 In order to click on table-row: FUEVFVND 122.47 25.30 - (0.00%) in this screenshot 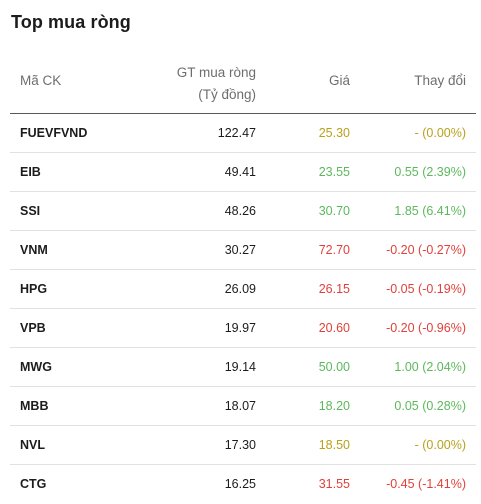, I will do `click(243, 133)`.